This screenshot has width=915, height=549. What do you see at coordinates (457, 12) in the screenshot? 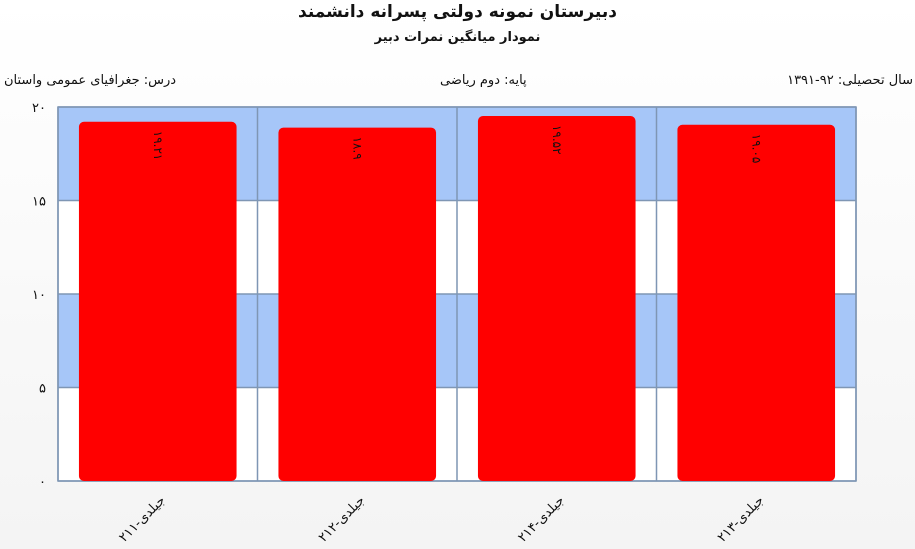
I see `chart-title: دبیرستان نمونه دولتی پسرانه دانشمند` at bounding box center [457, 12].